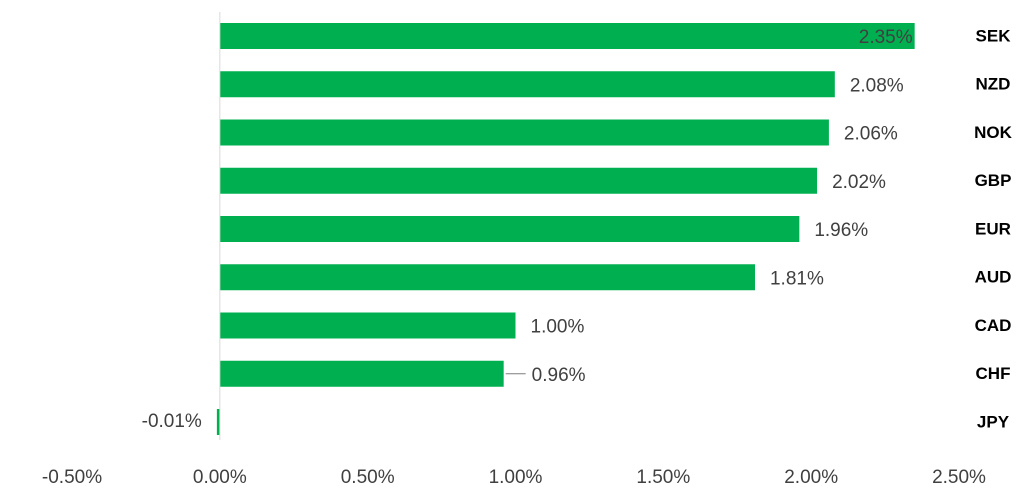 The width and height of the screenshot is (1022, 498). I want to click on category-label-cad: CAD, so click(993, 325).